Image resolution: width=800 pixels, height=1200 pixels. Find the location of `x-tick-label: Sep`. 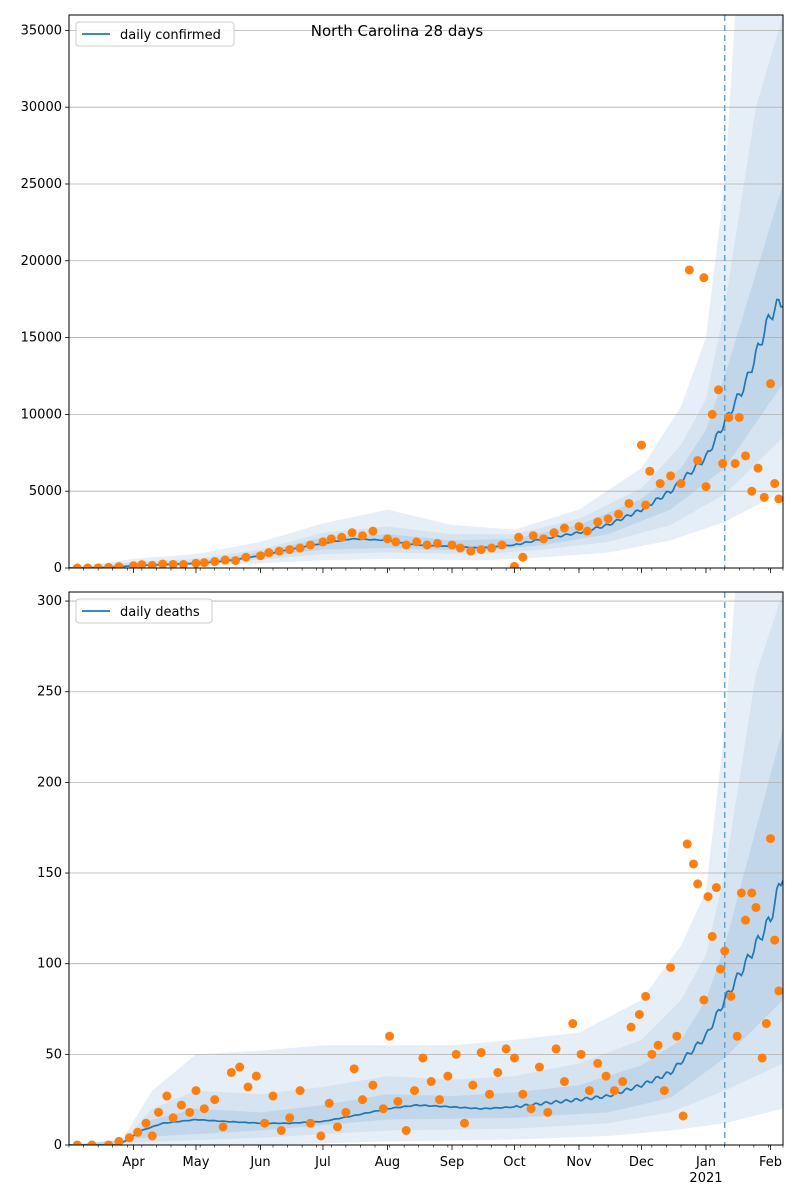

x-tick-label: Sep is located at coordinates (452, 1162).